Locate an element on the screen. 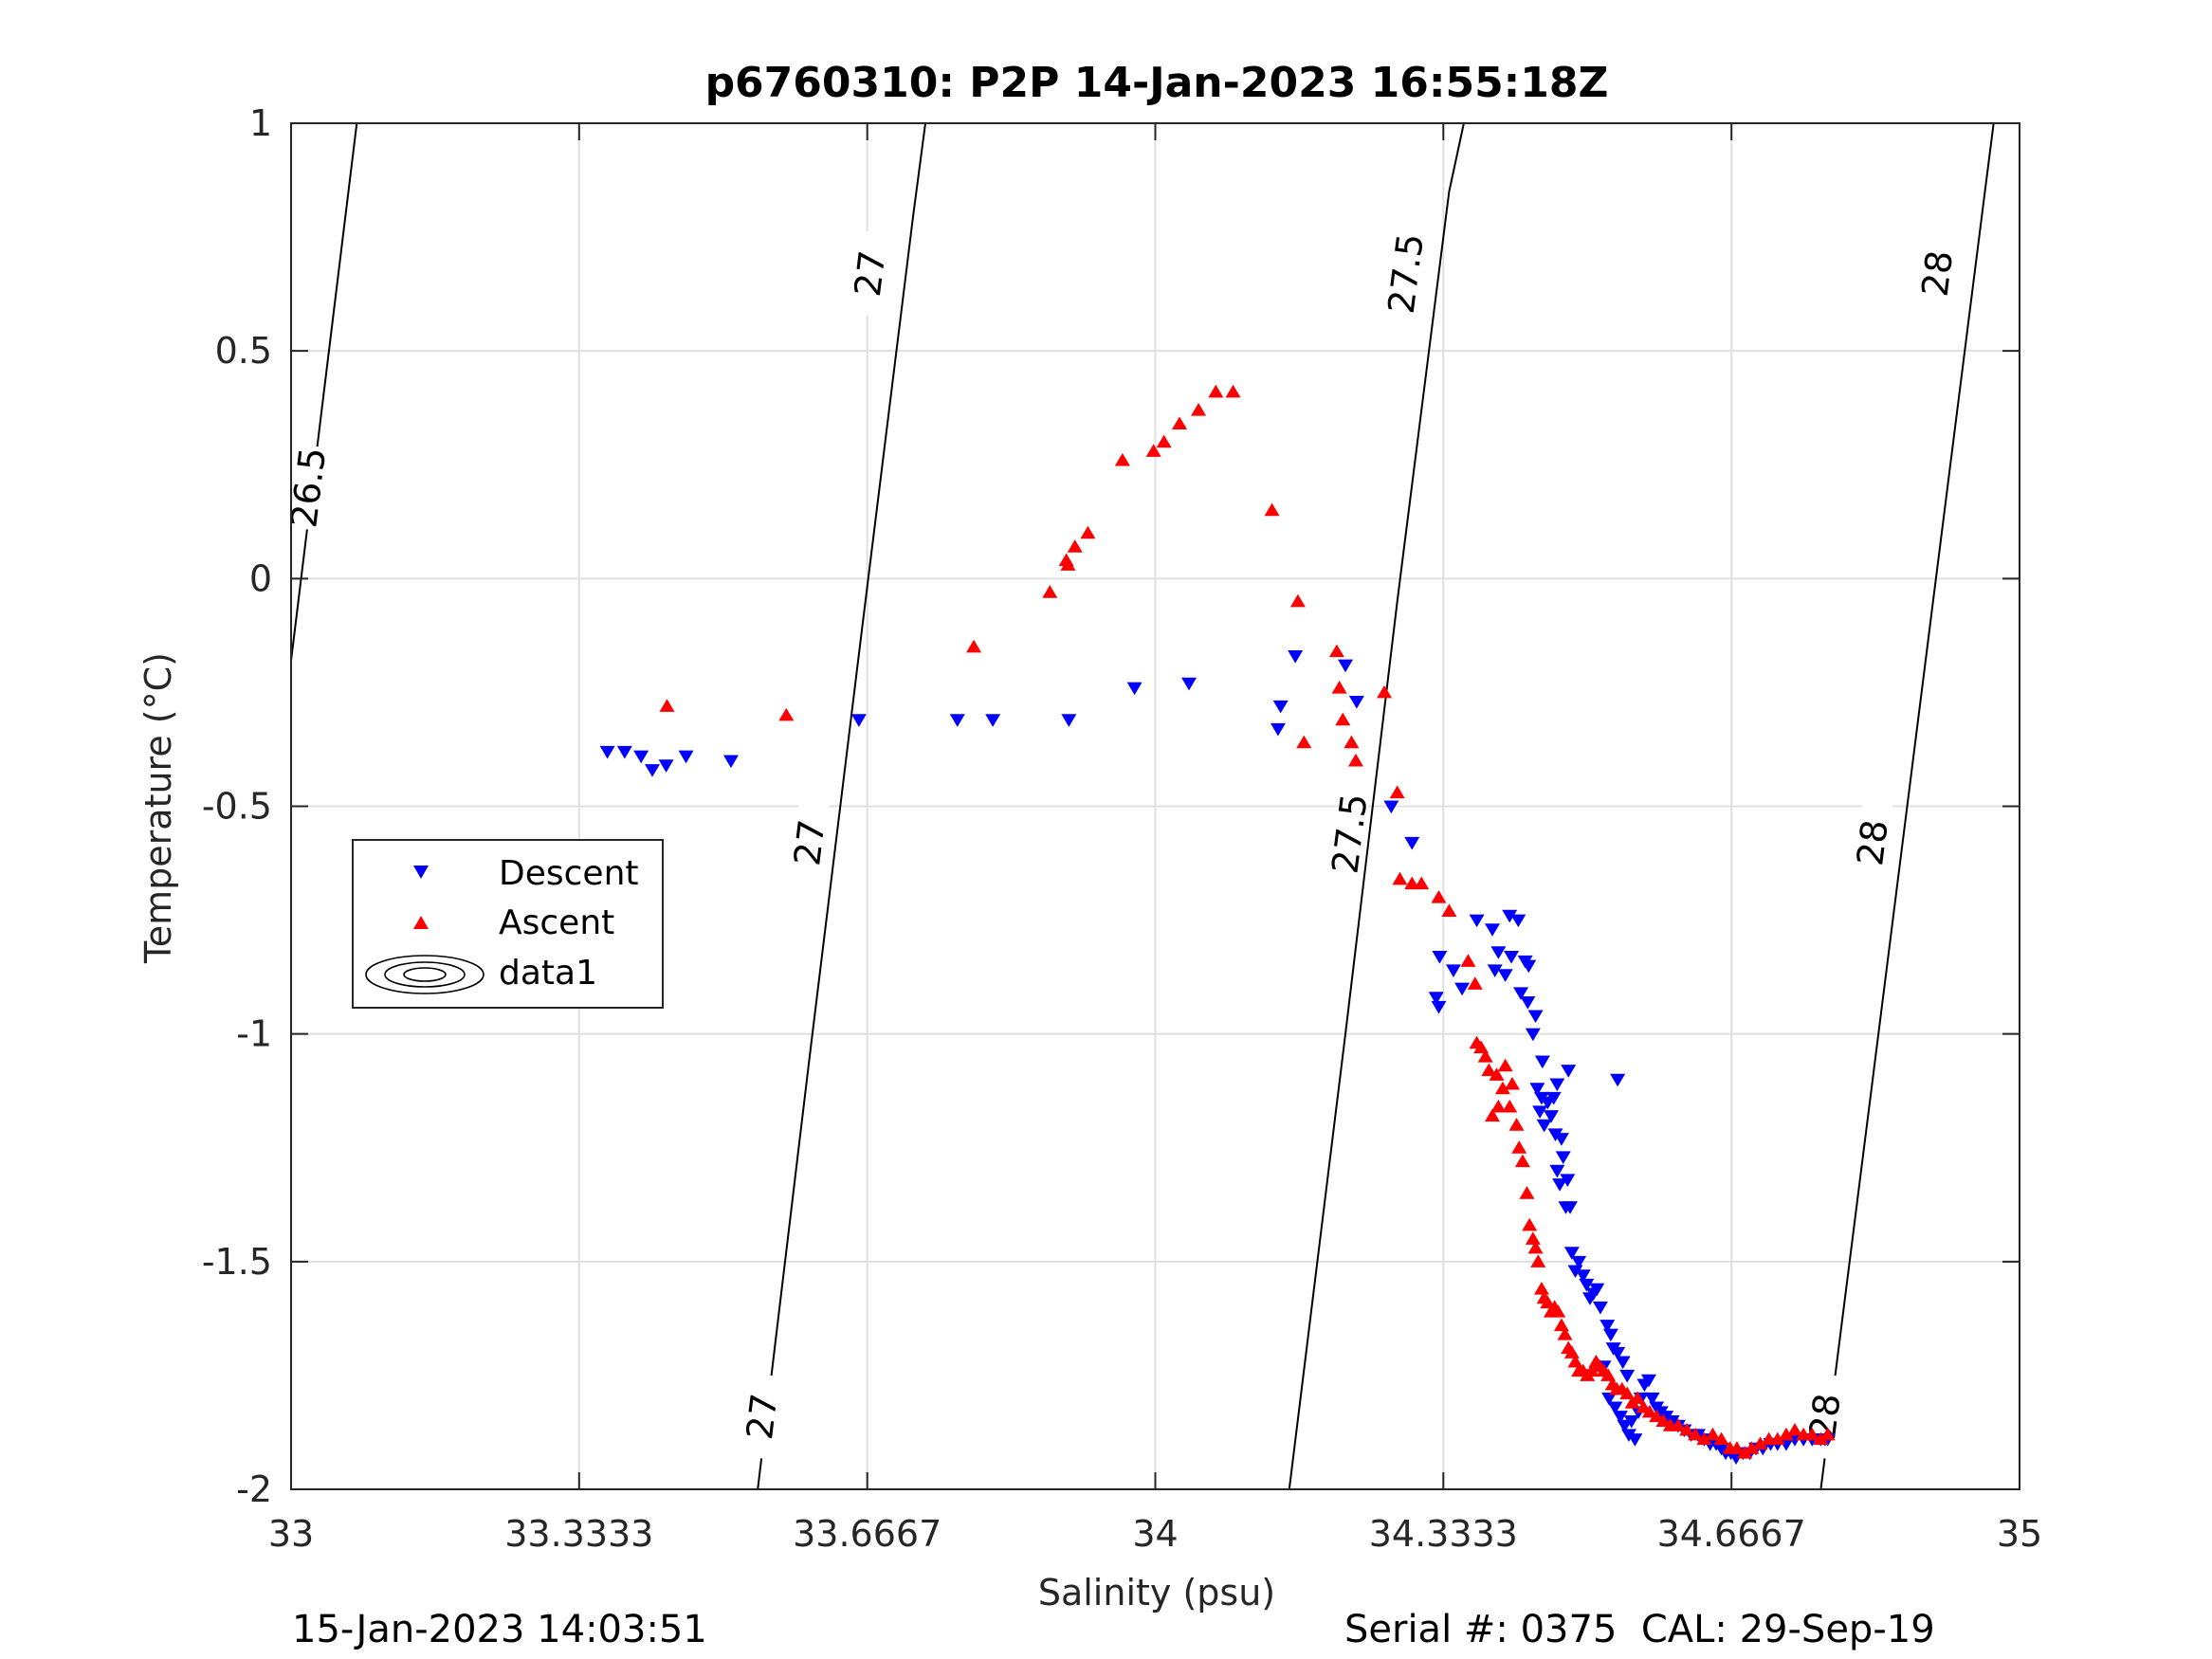 Image resolution: width=2212 pixels, height=1659 pixels. y-tick-label: -1.5 is located at coordinates (237, 1262).